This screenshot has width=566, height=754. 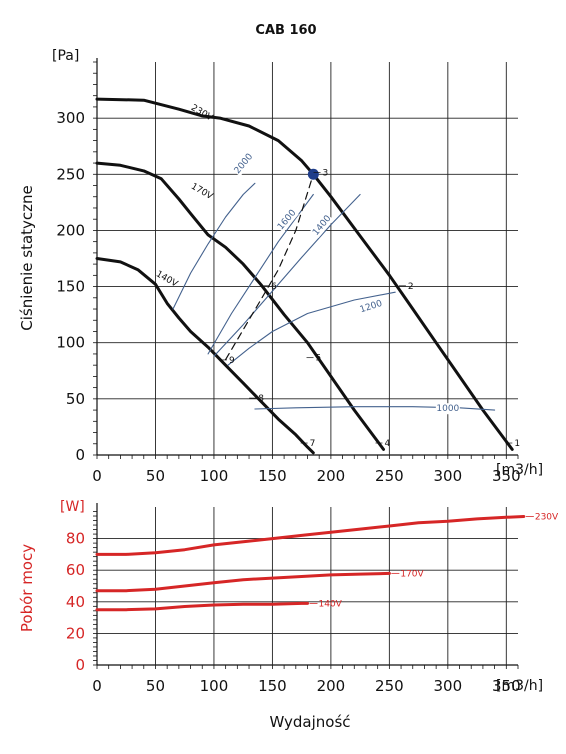 I want to click on fan-curve-140V, so click(x=205, y=356).